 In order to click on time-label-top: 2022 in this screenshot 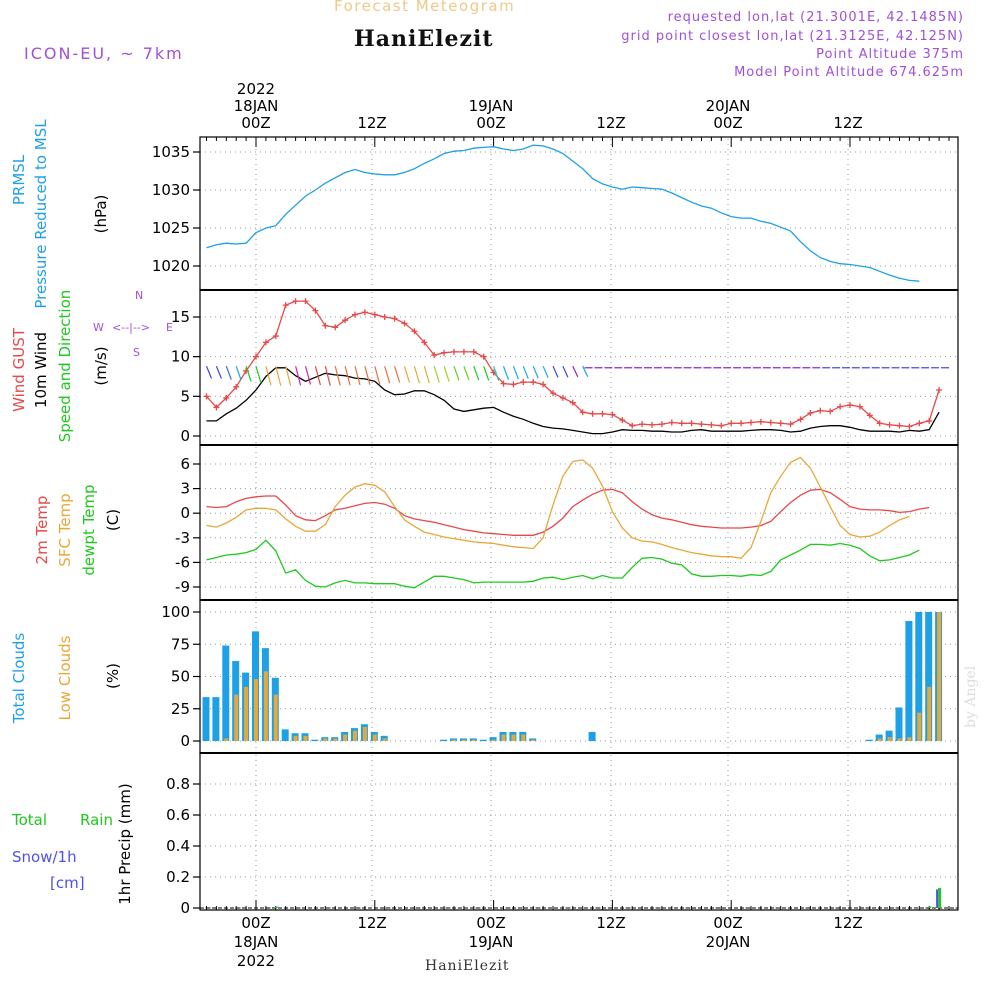, I will do `click(256, 89)`.